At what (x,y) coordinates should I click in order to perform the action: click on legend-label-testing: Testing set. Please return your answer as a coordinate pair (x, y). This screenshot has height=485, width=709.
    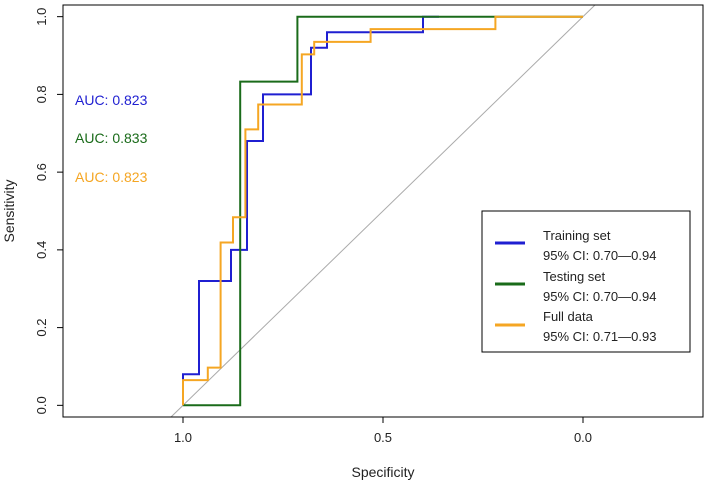
    Looking at the image, I should click on (574, 276).